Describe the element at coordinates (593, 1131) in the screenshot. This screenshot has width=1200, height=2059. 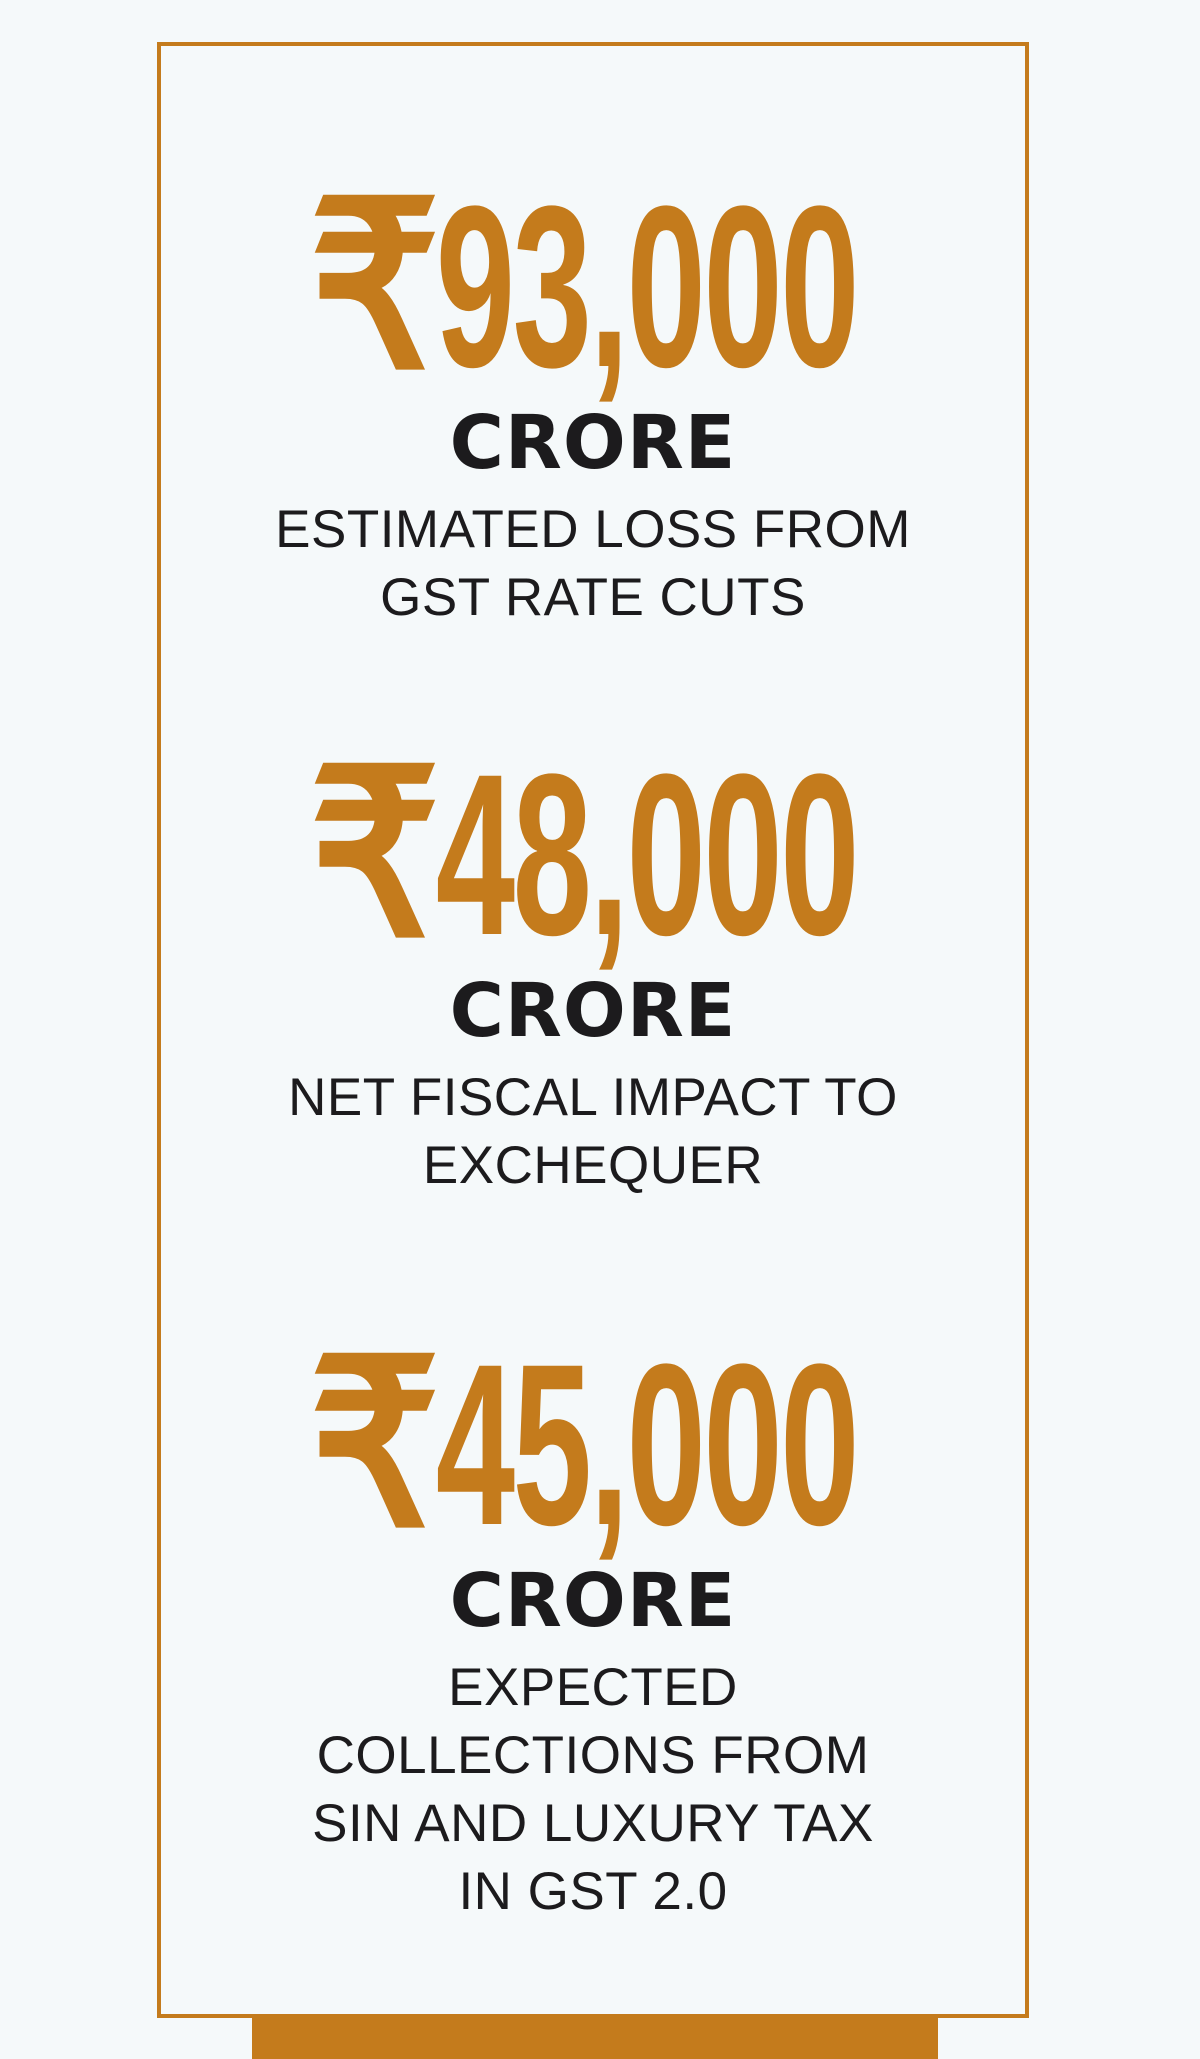
I see `stat-description: NET FISCAL IMPACT TO EXCHEQUER` at that location.